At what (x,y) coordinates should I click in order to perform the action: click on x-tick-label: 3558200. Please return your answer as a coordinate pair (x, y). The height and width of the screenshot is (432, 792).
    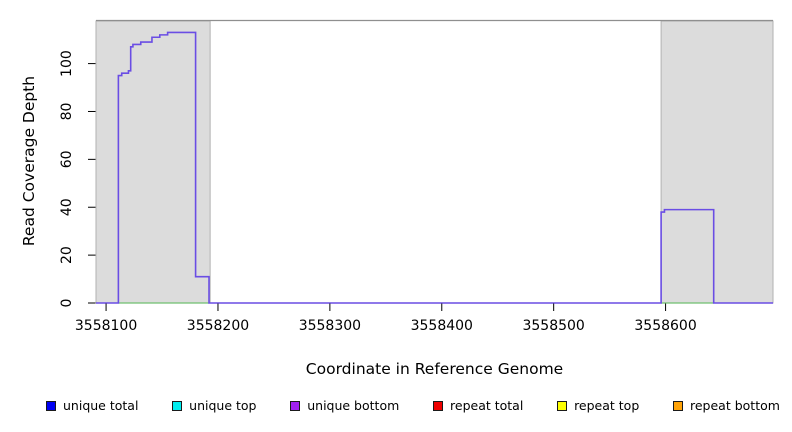
    Looking at the image, I should click on (218, 326).